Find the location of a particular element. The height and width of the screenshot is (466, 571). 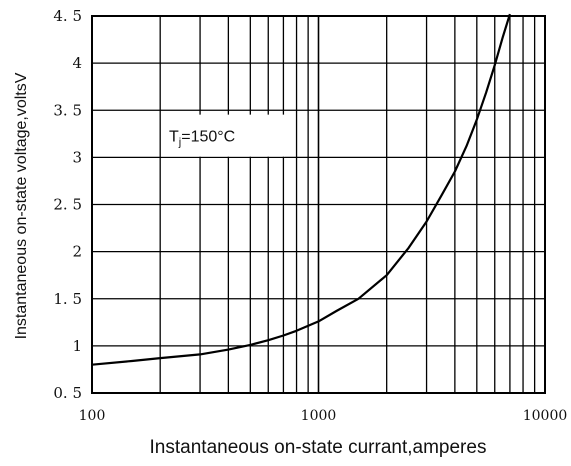

y-tick-label: 2 is located at coordinates (77, 252).